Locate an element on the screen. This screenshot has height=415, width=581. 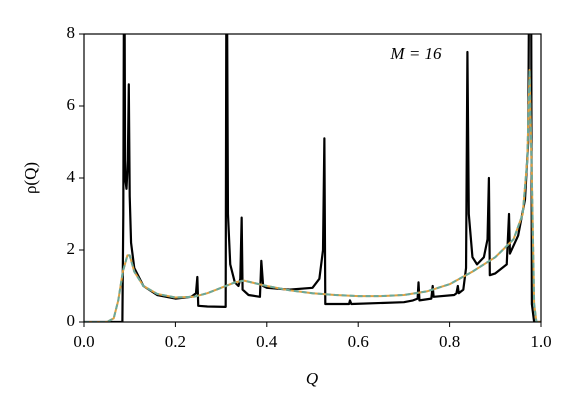
x-tick-label: 0.4 is located at coordinates (267, 341).